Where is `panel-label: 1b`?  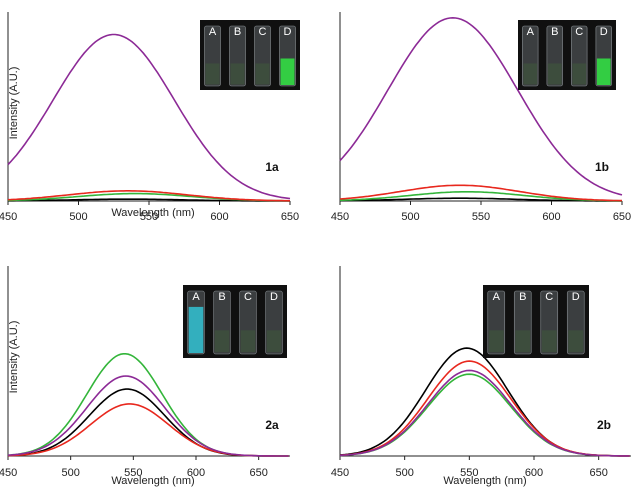
panel-label: 1b is located at coordinates (602, 167).